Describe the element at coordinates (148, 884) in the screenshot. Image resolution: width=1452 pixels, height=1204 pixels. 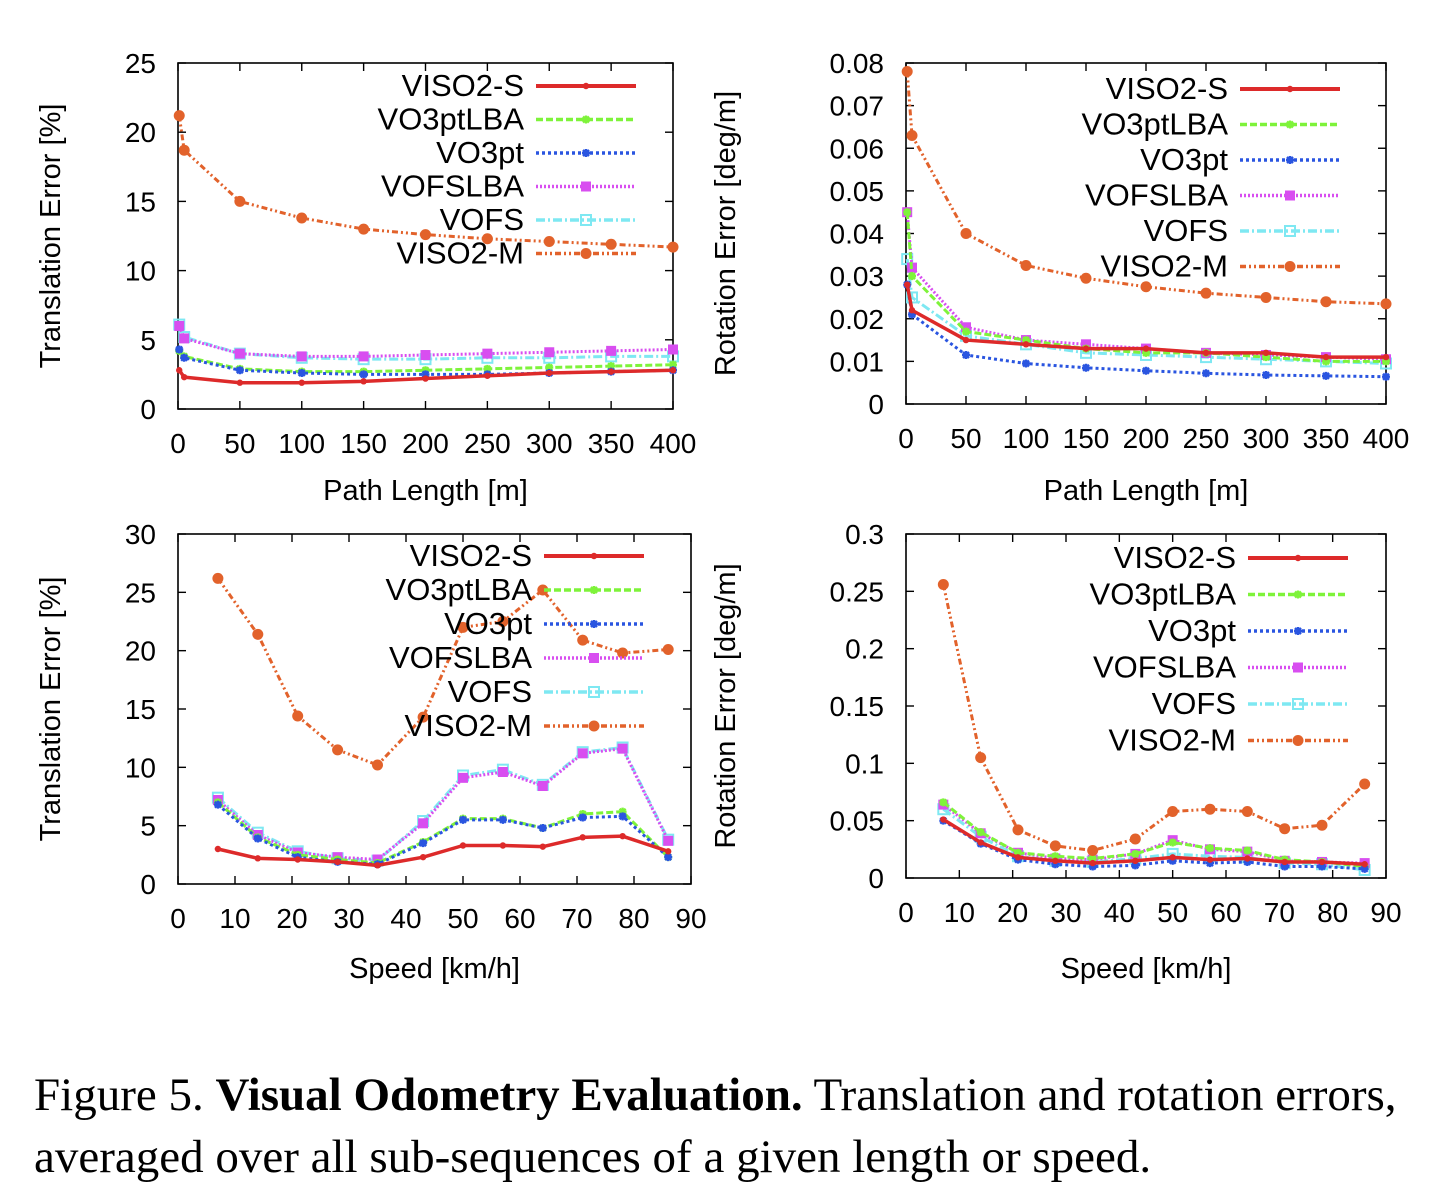
I see `y-tick-label: 0` at that location.